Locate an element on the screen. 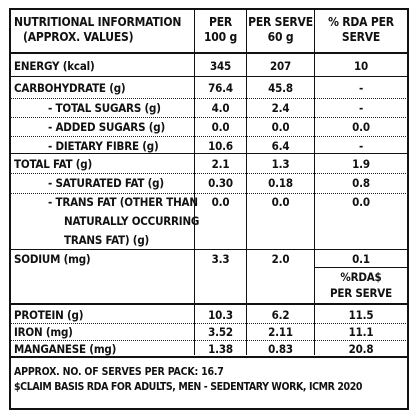  row-per100: 1.38 is located at coordinates (220, 349).